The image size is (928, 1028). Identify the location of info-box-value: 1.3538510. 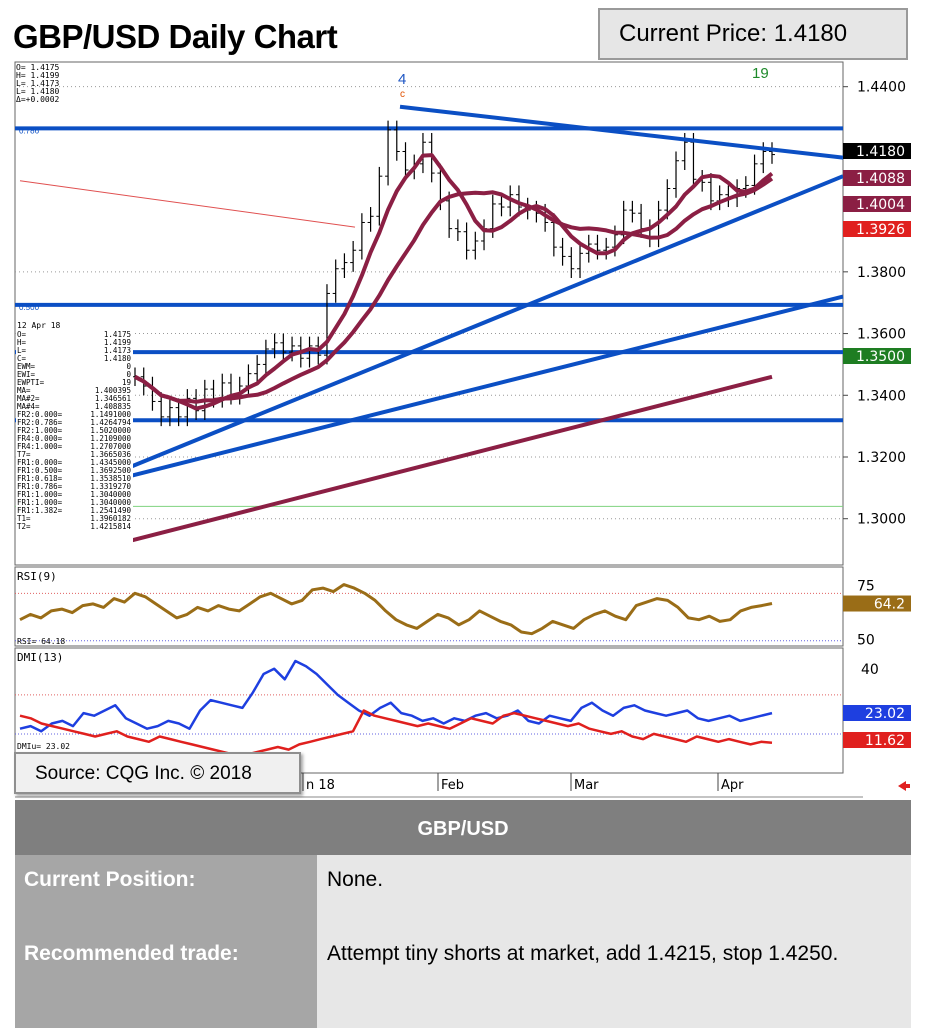
(110, 478).